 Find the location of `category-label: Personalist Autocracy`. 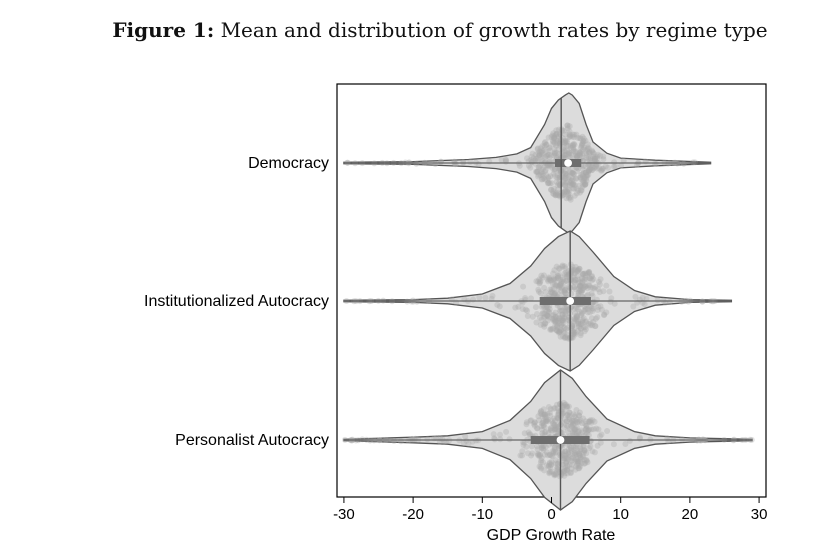

category-label: Personalist Autocracy is located at coordinates (252, 440).